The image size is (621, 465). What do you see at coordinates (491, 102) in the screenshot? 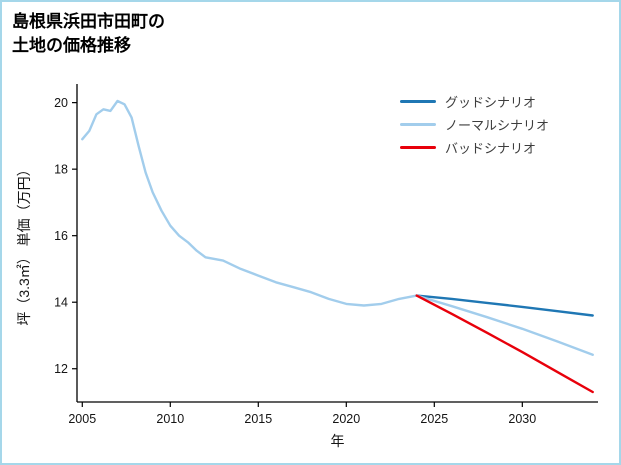
I see `legend-label-good-scenario: グッドシナリオ` at bounding box center [491, 102].